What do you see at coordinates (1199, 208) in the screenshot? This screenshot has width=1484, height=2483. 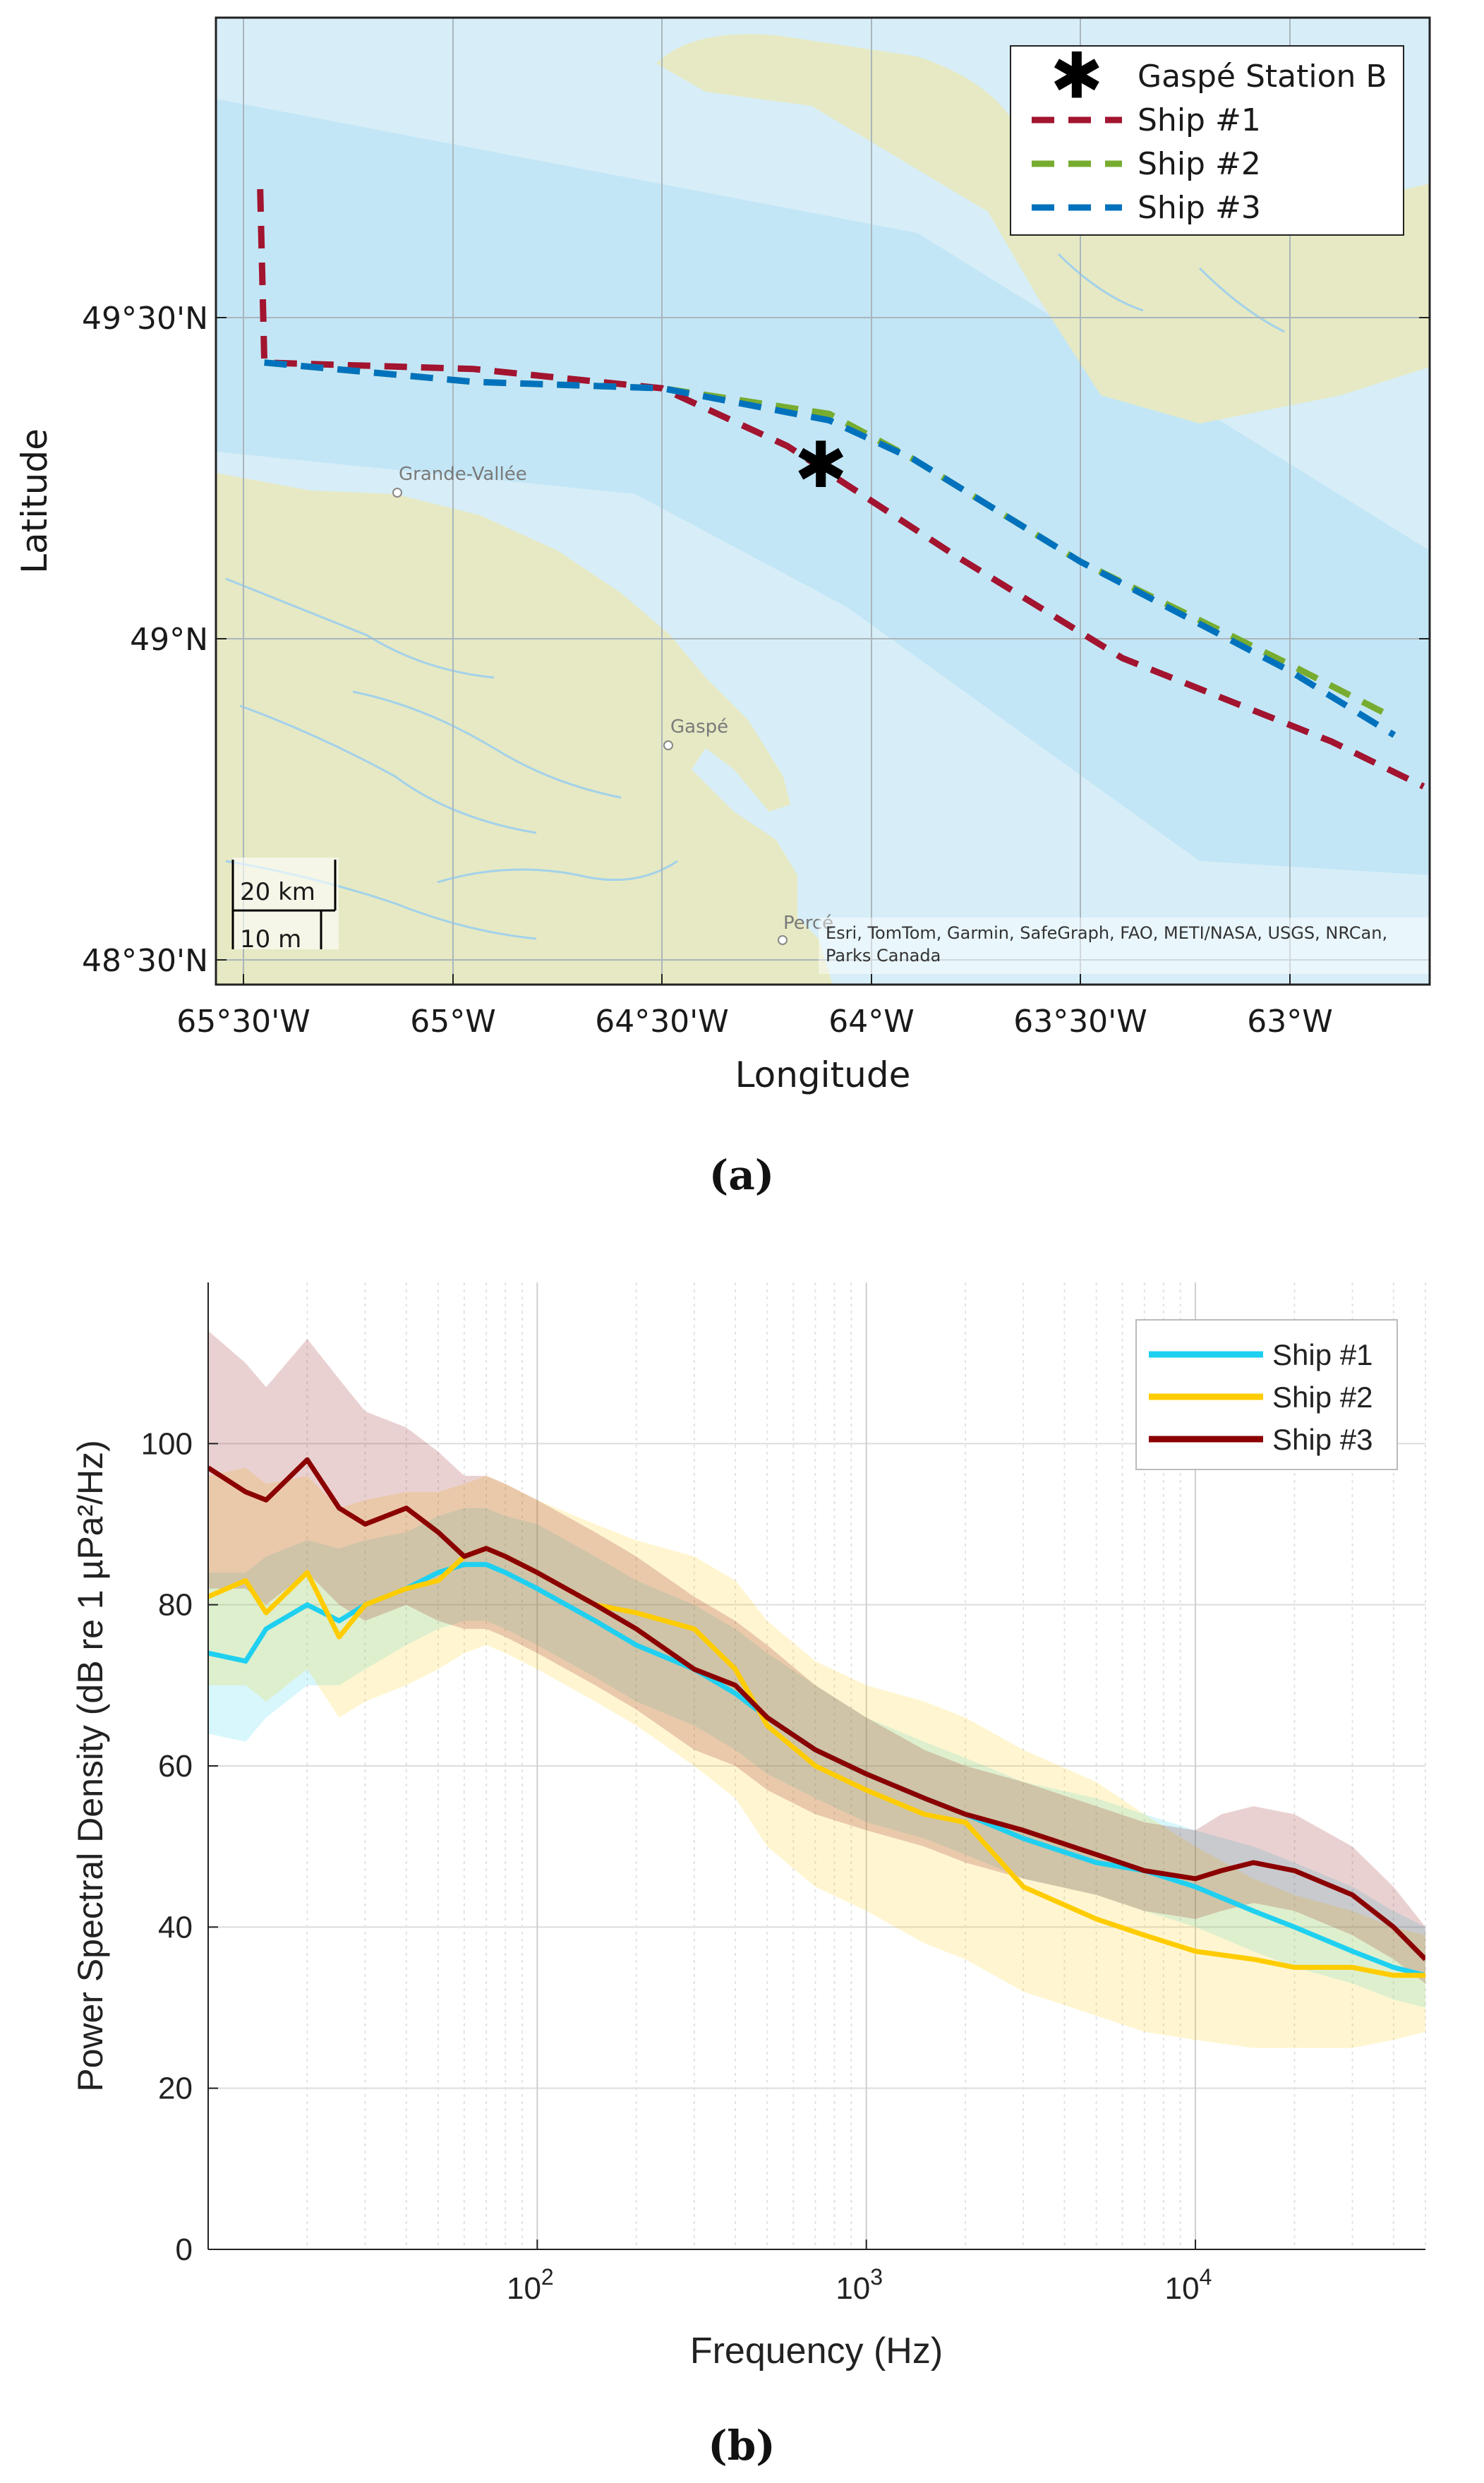 I see `legend-ship3-label: Ship #3` at bounding box center [1199, 208].